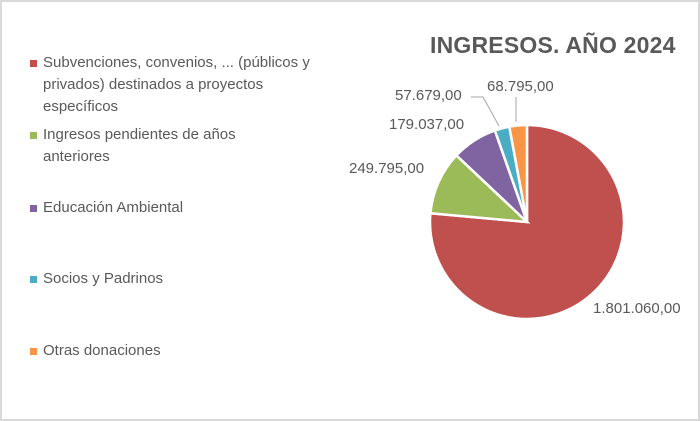 The height and width of the screenshot is (421, 700). What do you see at coordinates (427, 124) in the screenshot?
I see `data-label-educacion-ambiental: 179.037,00` at bounding box center [427, 124].